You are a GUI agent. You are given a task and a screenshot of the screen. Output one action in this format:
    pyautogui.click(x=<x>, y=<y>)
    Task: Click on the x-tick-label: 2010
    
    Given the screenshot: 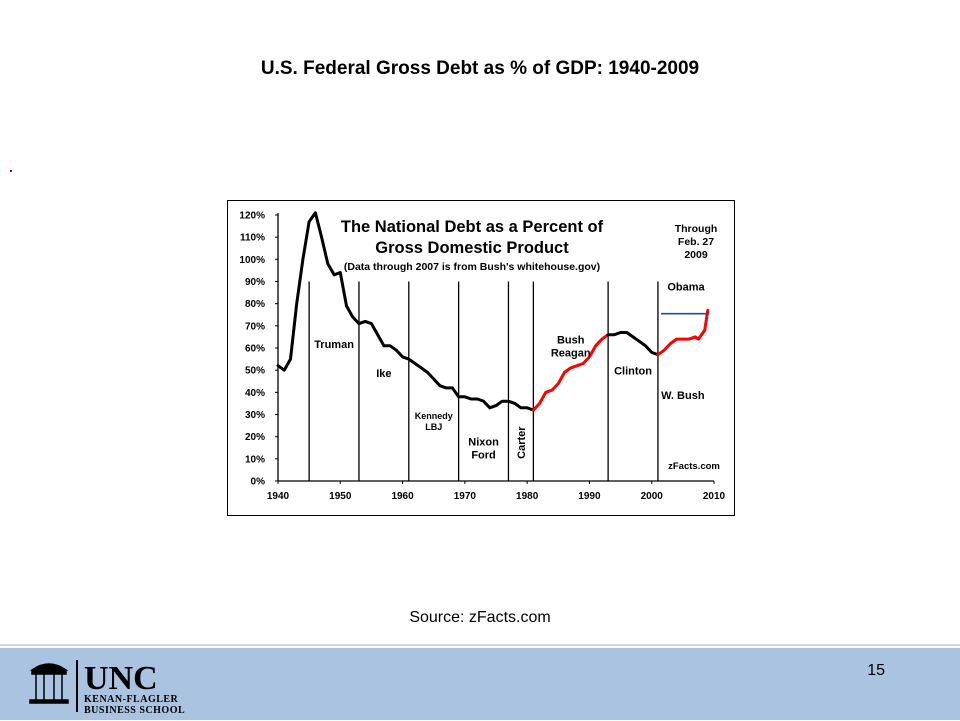 What is the action you would take?
    pyautogui.click(x=714, y=496)
    